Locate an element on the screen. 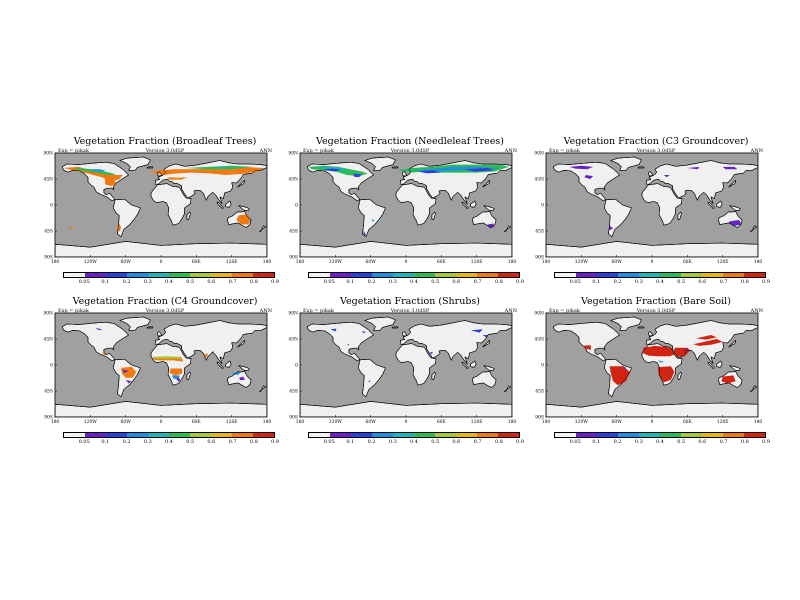 Image resolution: width=800 pixels, height=600 pixels. colorbar-label: 0.4 is located at coordinates (660, 282).